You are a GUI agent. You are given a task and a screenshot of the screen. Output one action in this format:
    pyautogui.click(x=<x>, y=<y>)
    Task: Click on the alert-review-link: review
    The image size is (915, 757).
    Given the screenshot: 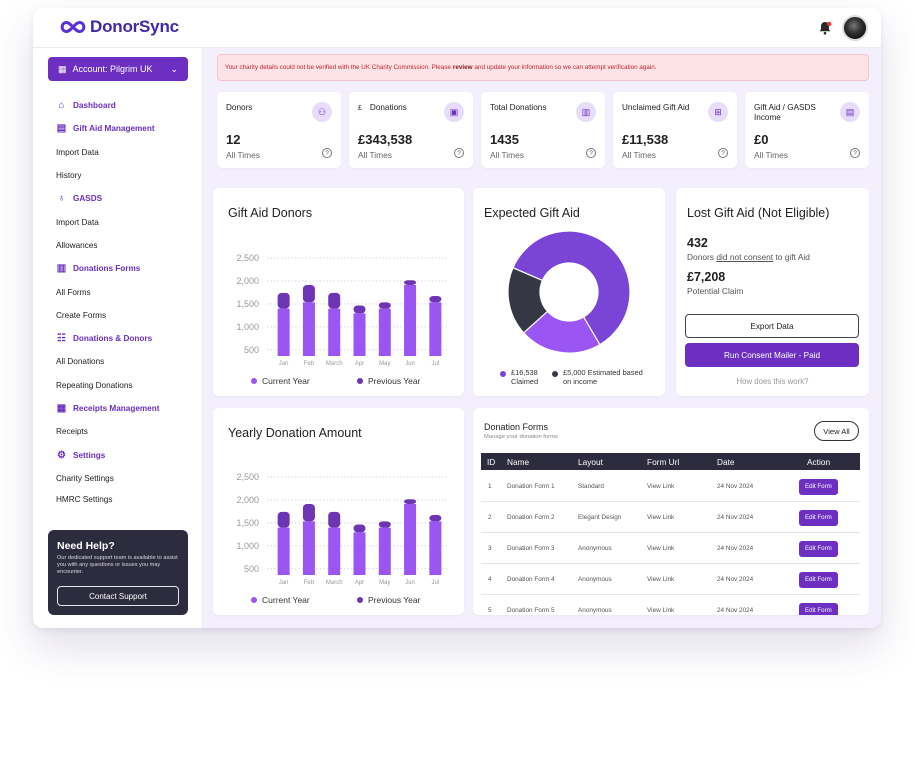 What is the action you would take?
    pyautogui.click(x=462, y=67)
    